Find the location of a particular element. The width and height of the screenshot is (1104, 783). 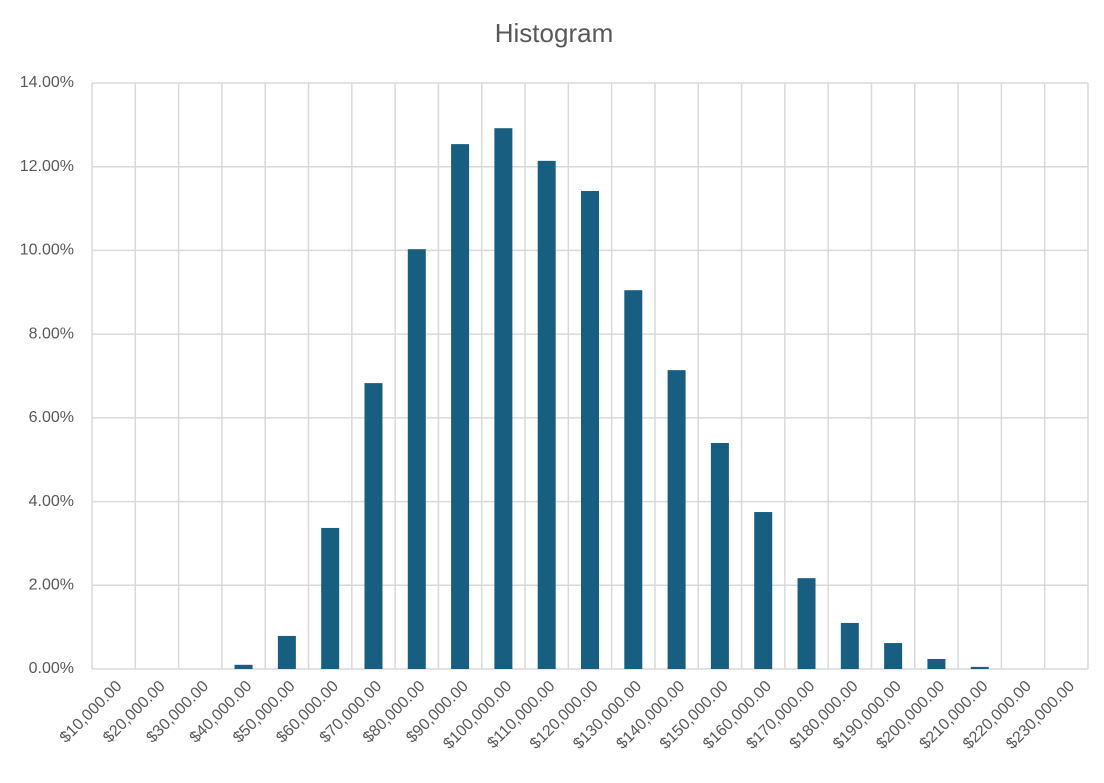

chart-title: Histogram is located at coordinates (554, 33).